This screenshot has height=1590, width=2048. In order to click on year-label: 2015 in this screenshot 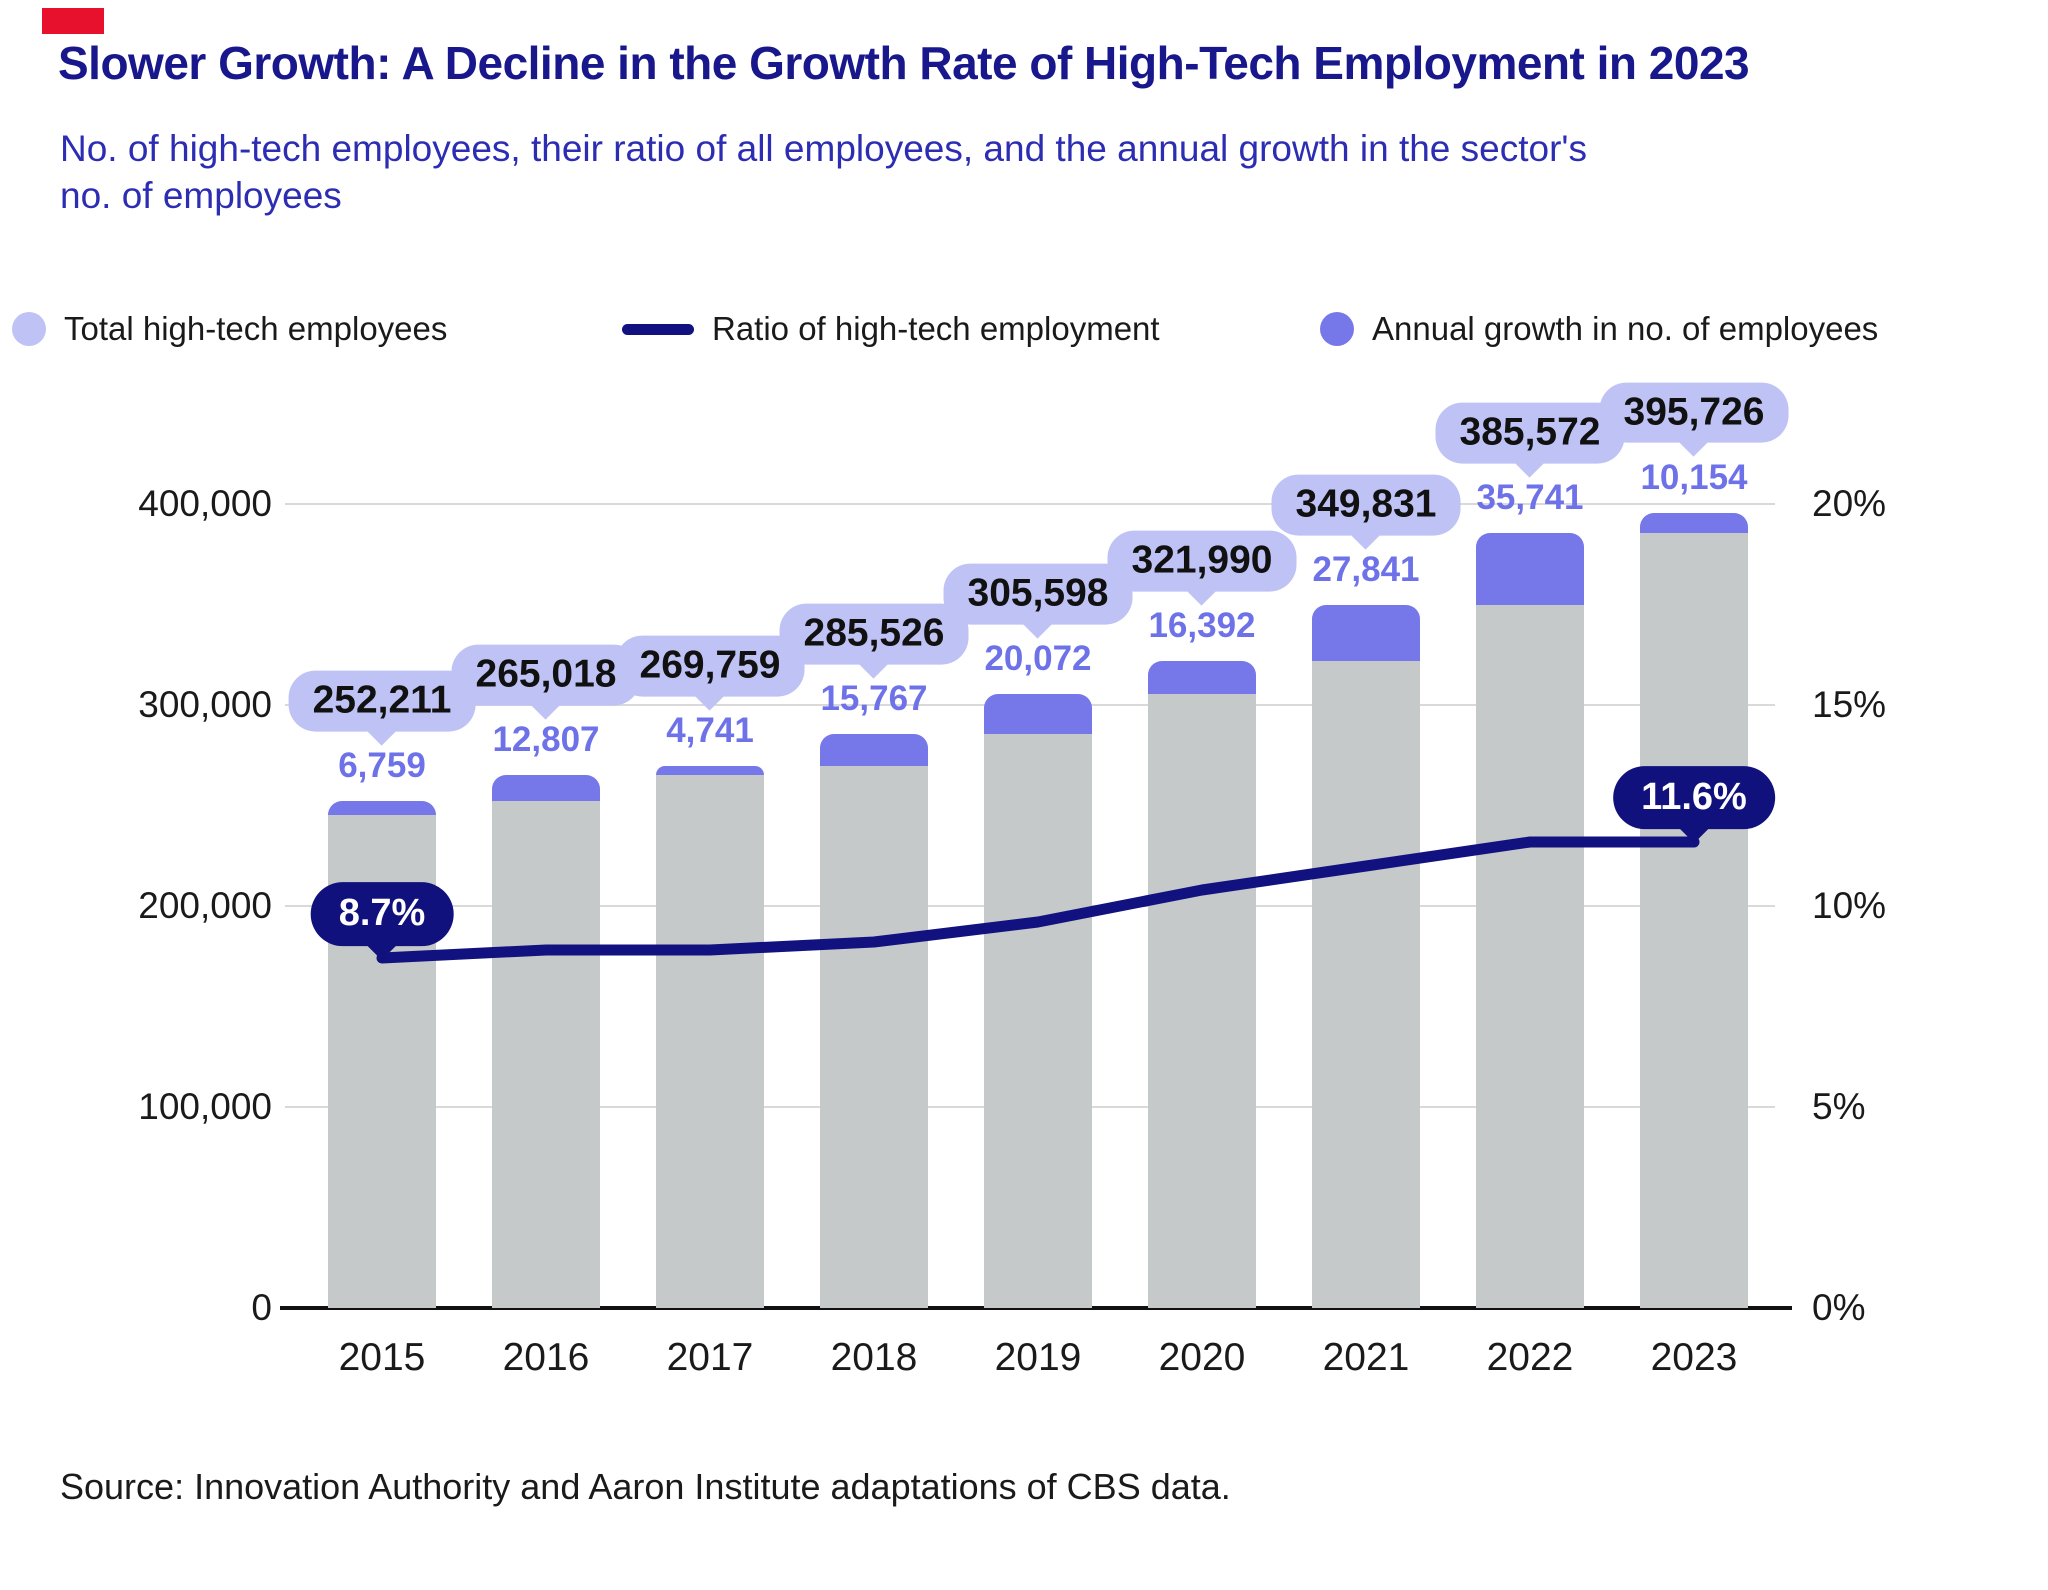, I will do `click(382, 1357)`.